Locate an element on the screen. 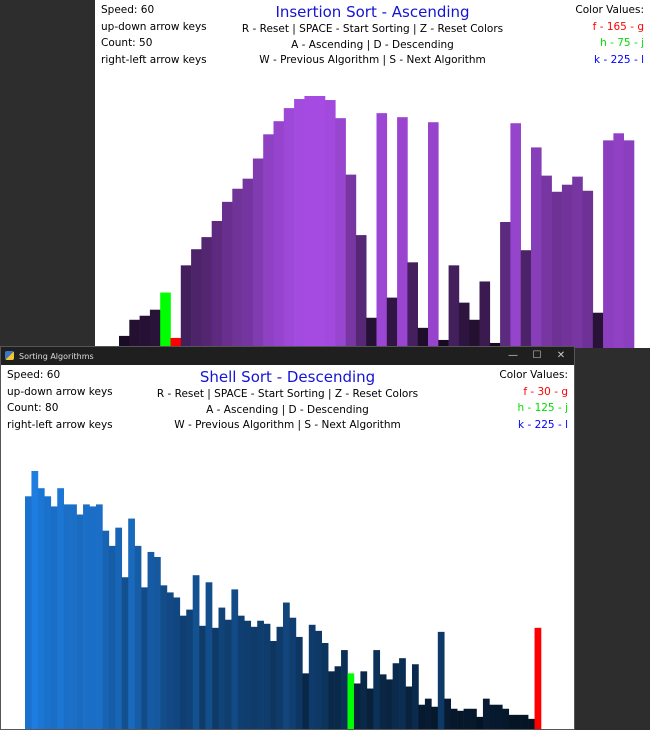 This screenshot has height=730, width=650. count-label: Count: 80 is located at coordinates (33, 408).